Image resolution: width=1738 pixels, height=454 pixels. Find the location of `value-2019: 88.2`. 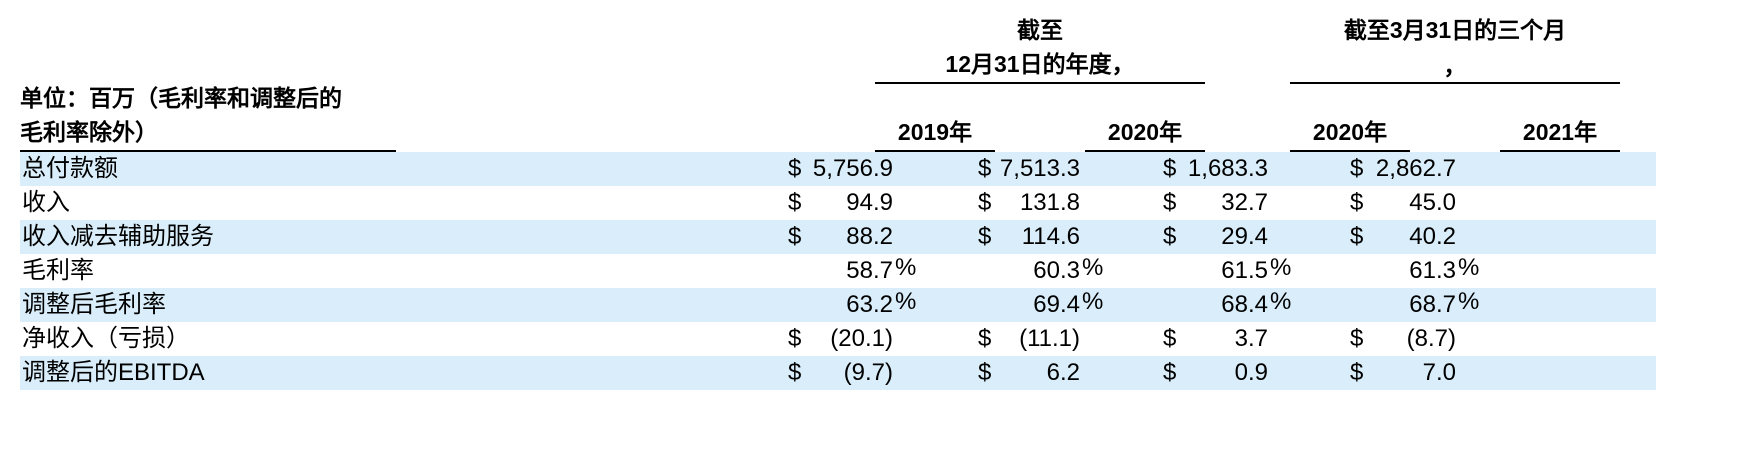

value-2019: 88.2 is located at coordinates (869, 236).